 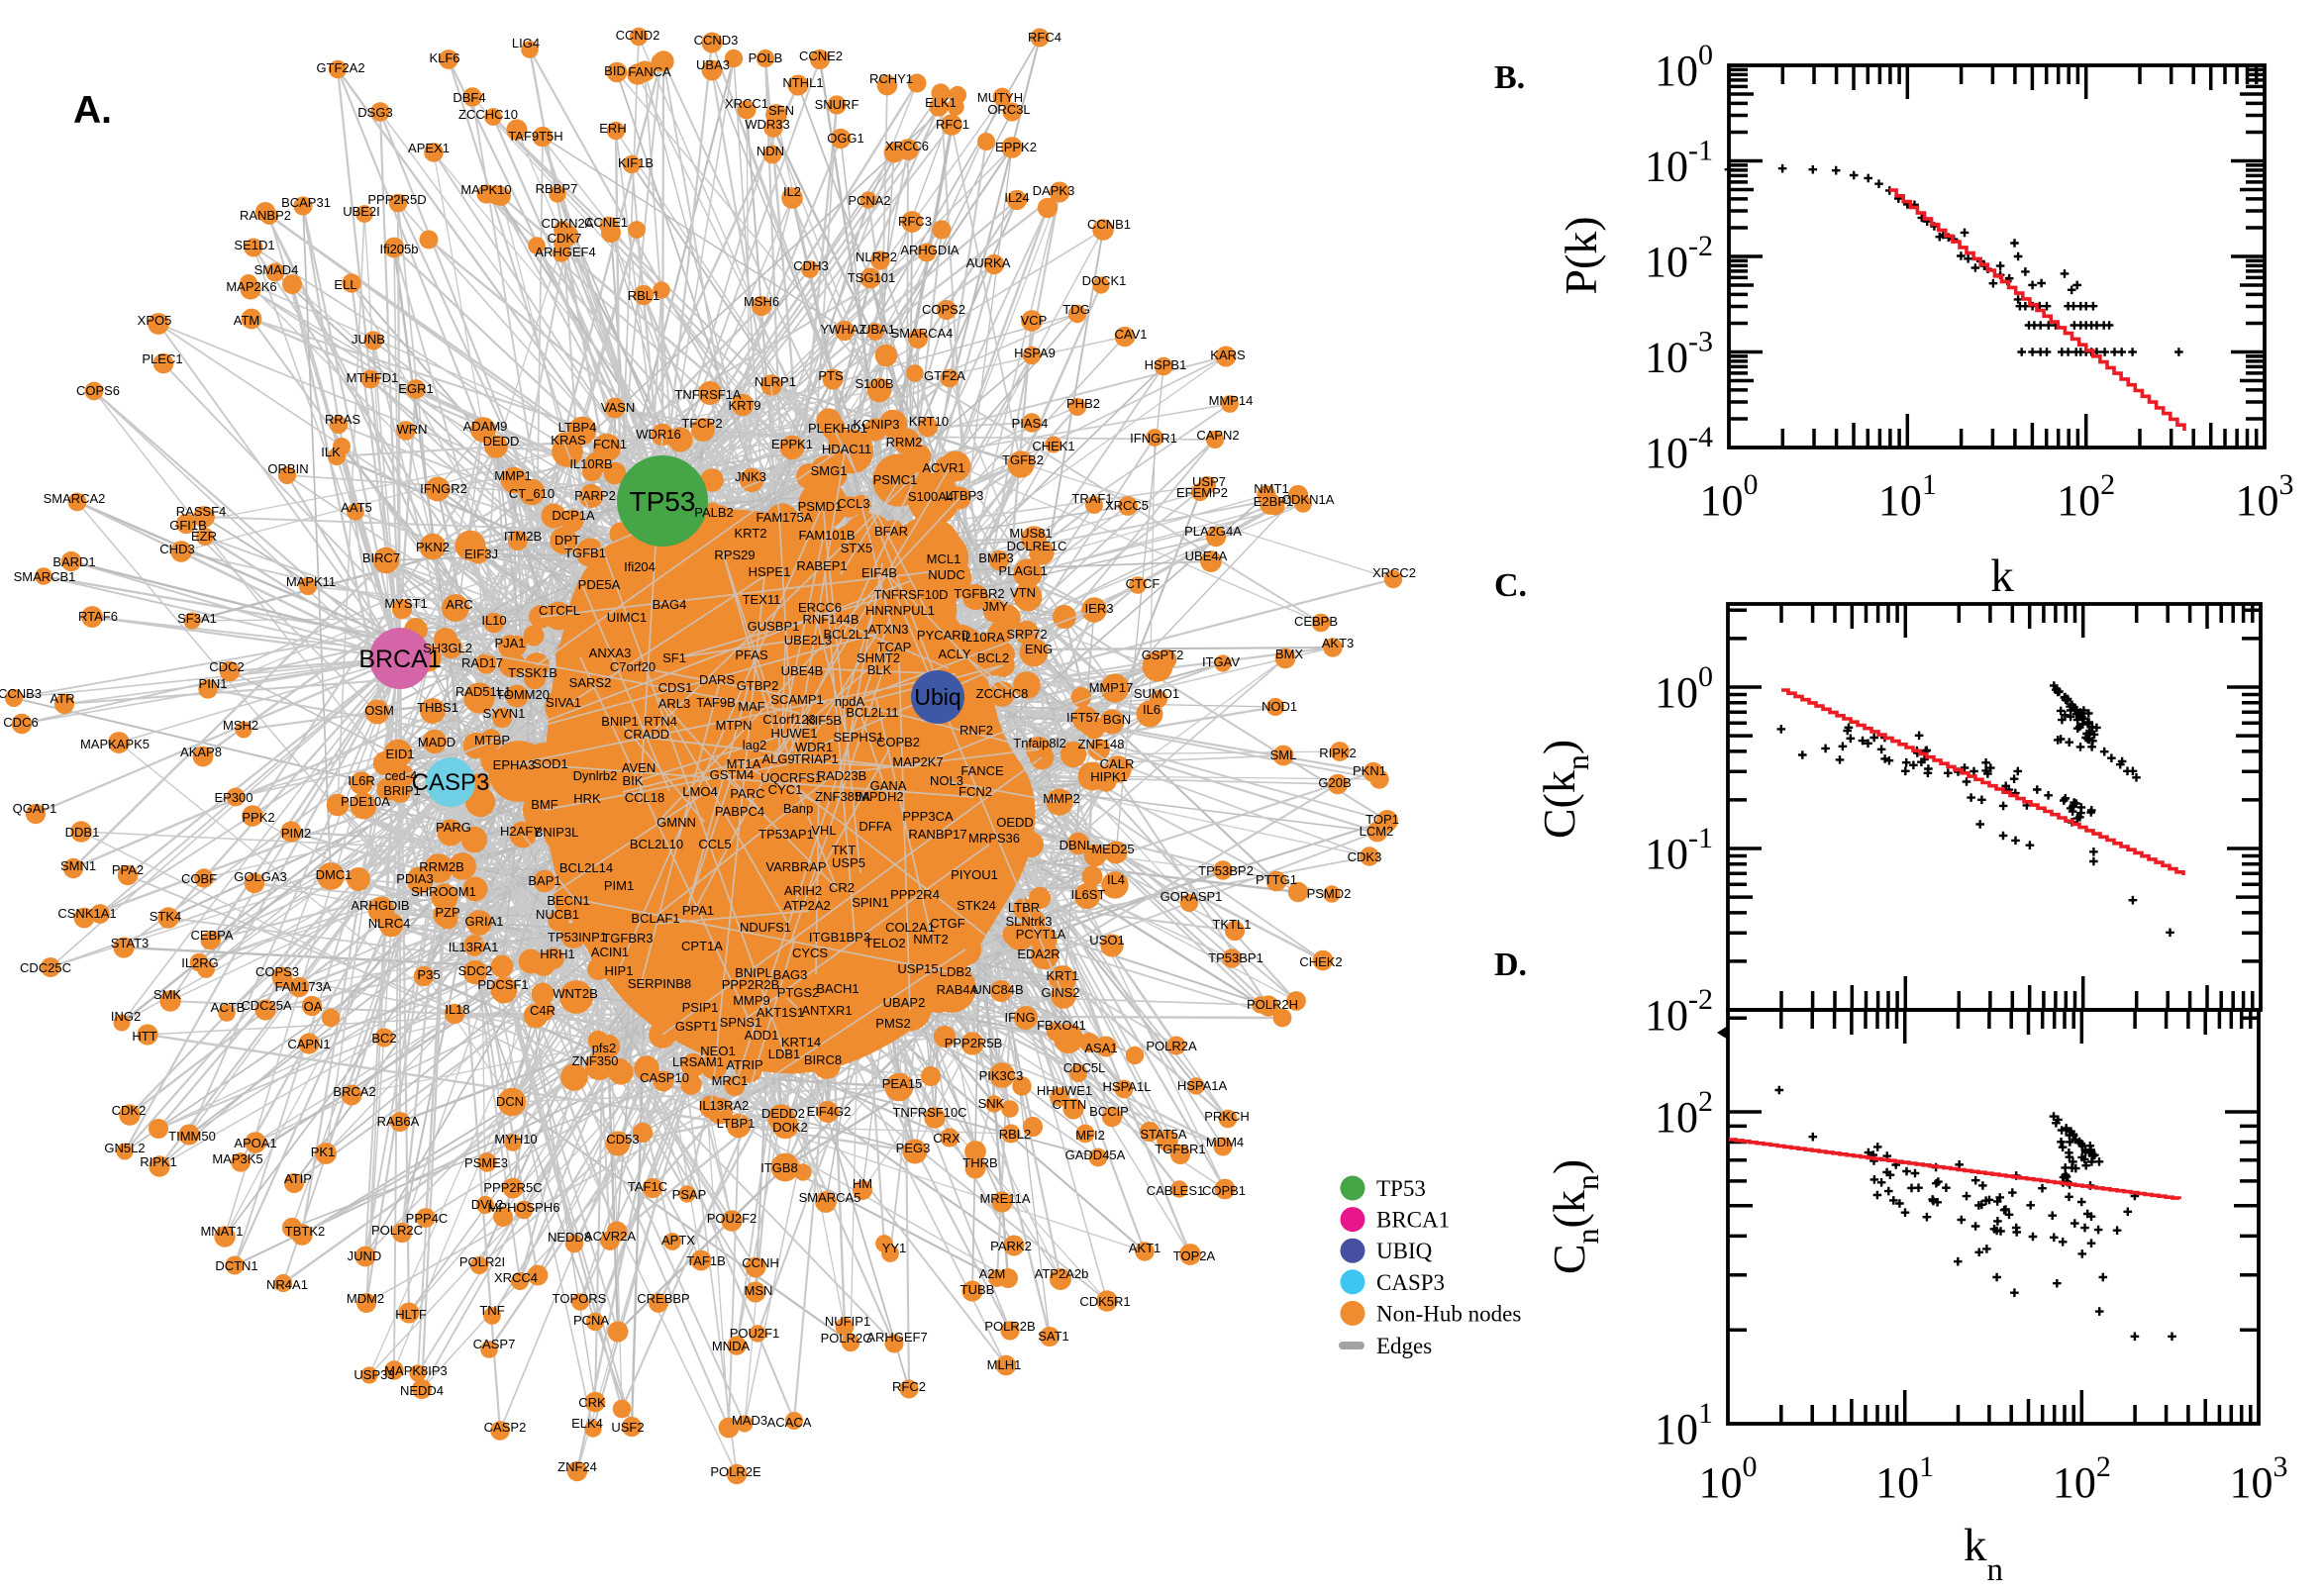 I want to click on svg-text: BAG4, so click(x=670, y=604).